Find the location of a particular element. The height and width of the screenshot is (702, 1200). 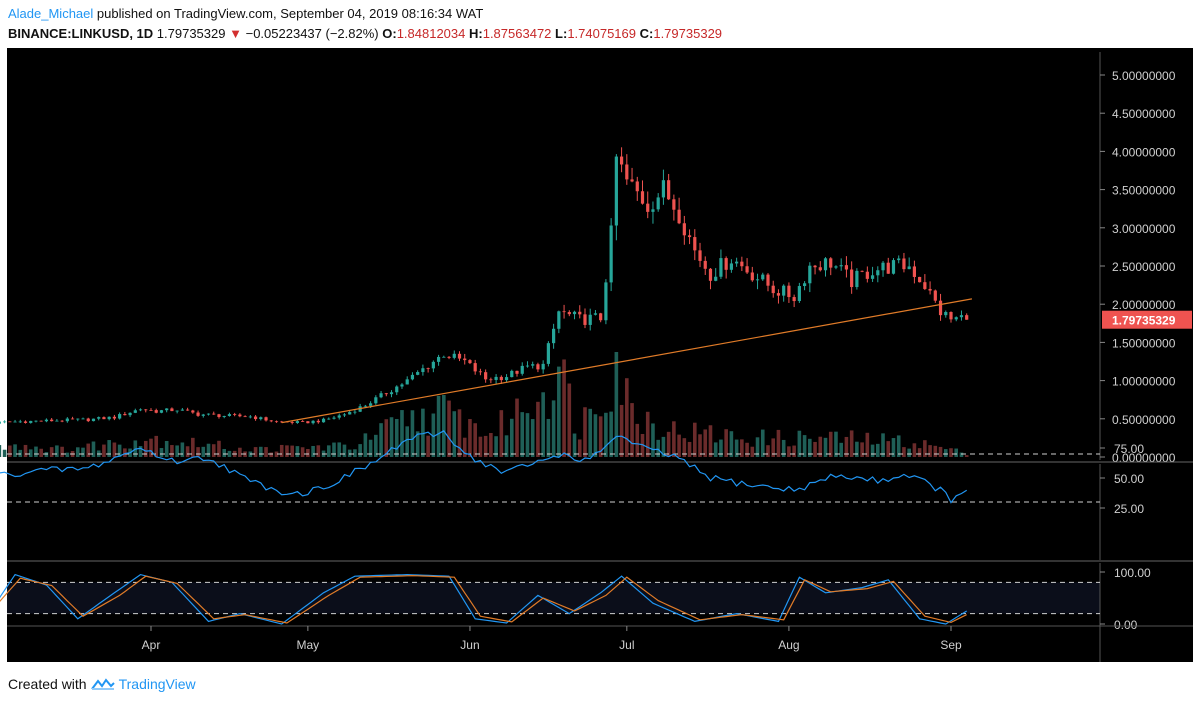

last-price-label: 1.79735329 is located at coordinates (1144, 321).